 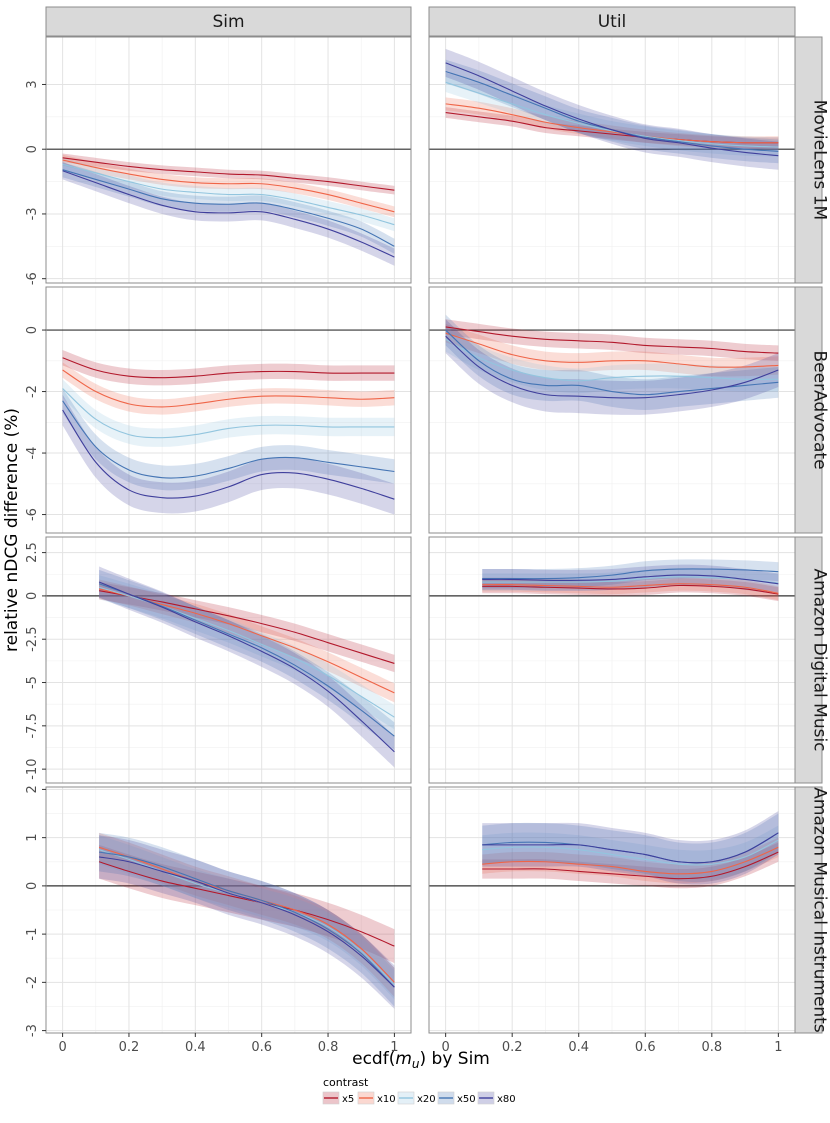 I want to click on column-strip-sim, so click(x=228, y=21).